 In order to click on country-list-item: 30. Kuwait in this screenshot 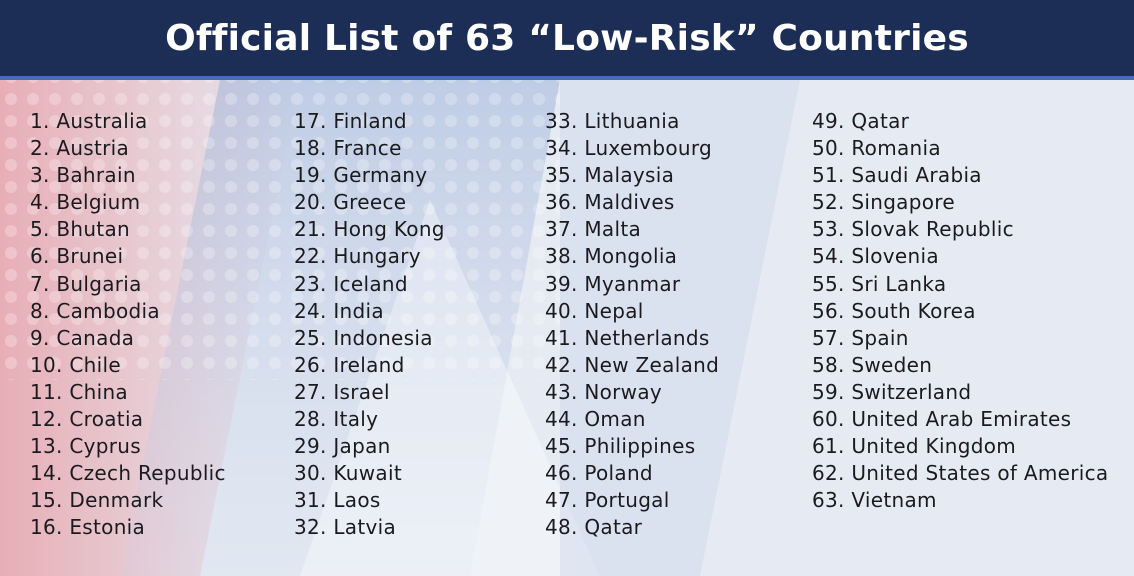, I will do `click(348, 473)`.